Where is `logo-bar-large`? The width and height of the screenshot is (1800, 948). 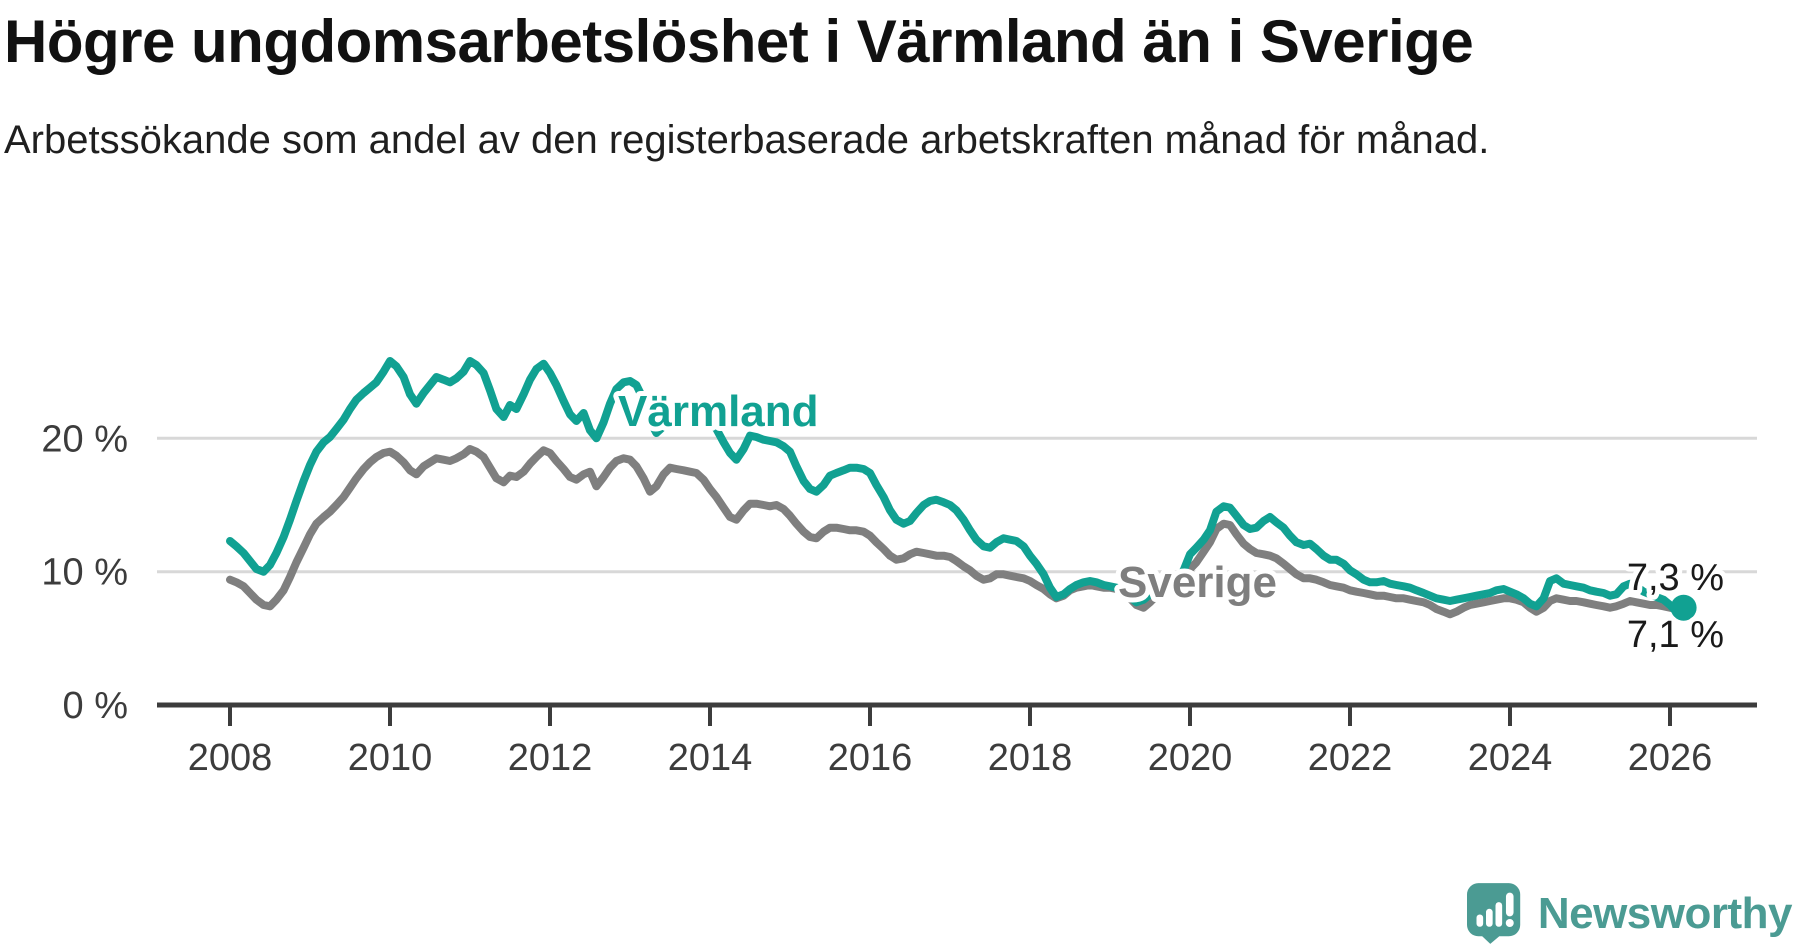 logo-bar-large is located at coordinates (1498, 914).